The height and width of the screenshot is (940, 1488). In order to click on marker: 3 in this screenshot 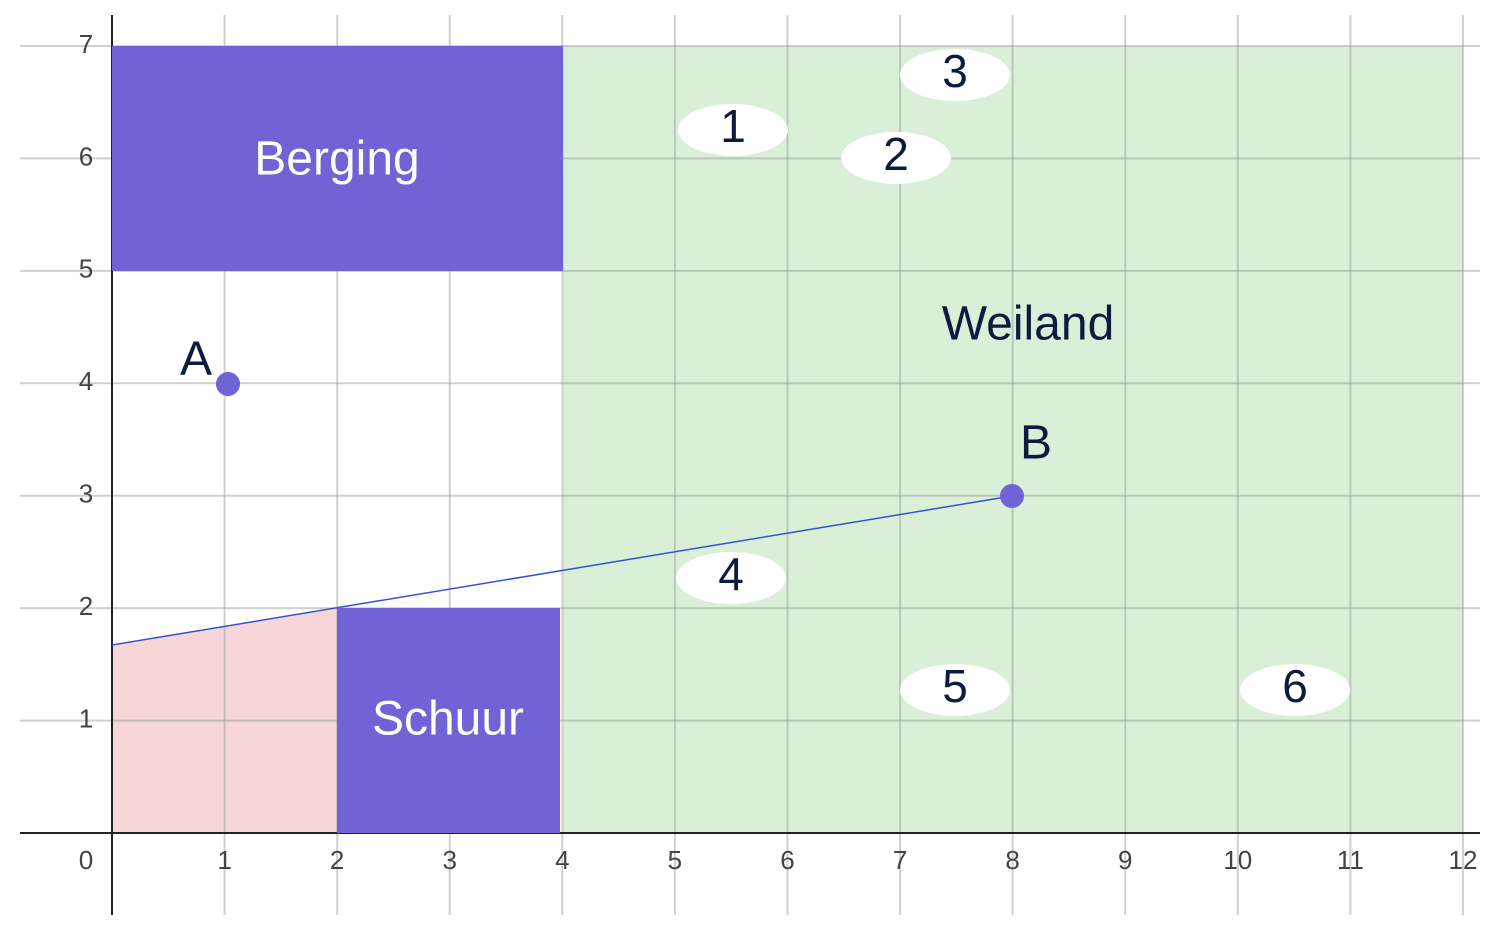, I will do `click(955, 73)`.